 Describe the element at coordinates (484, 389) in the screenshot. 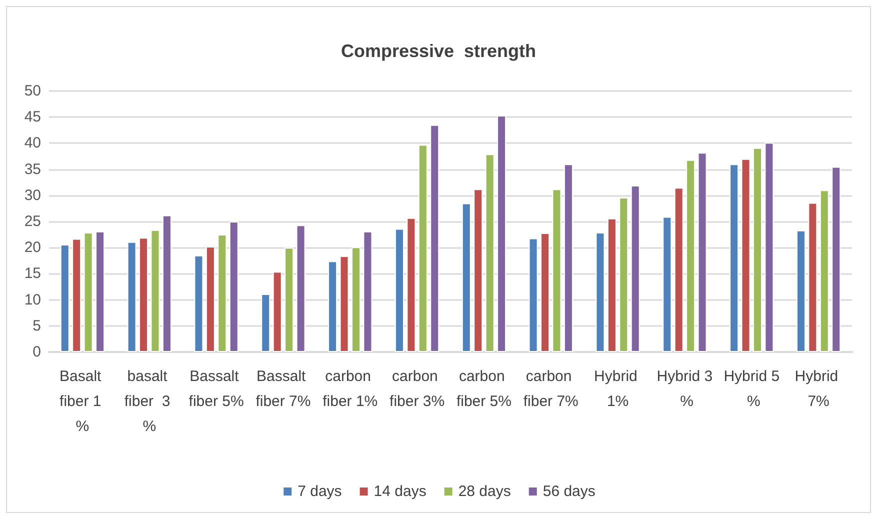

I see `x-tick-label: carbon fiber 5%` at that location.